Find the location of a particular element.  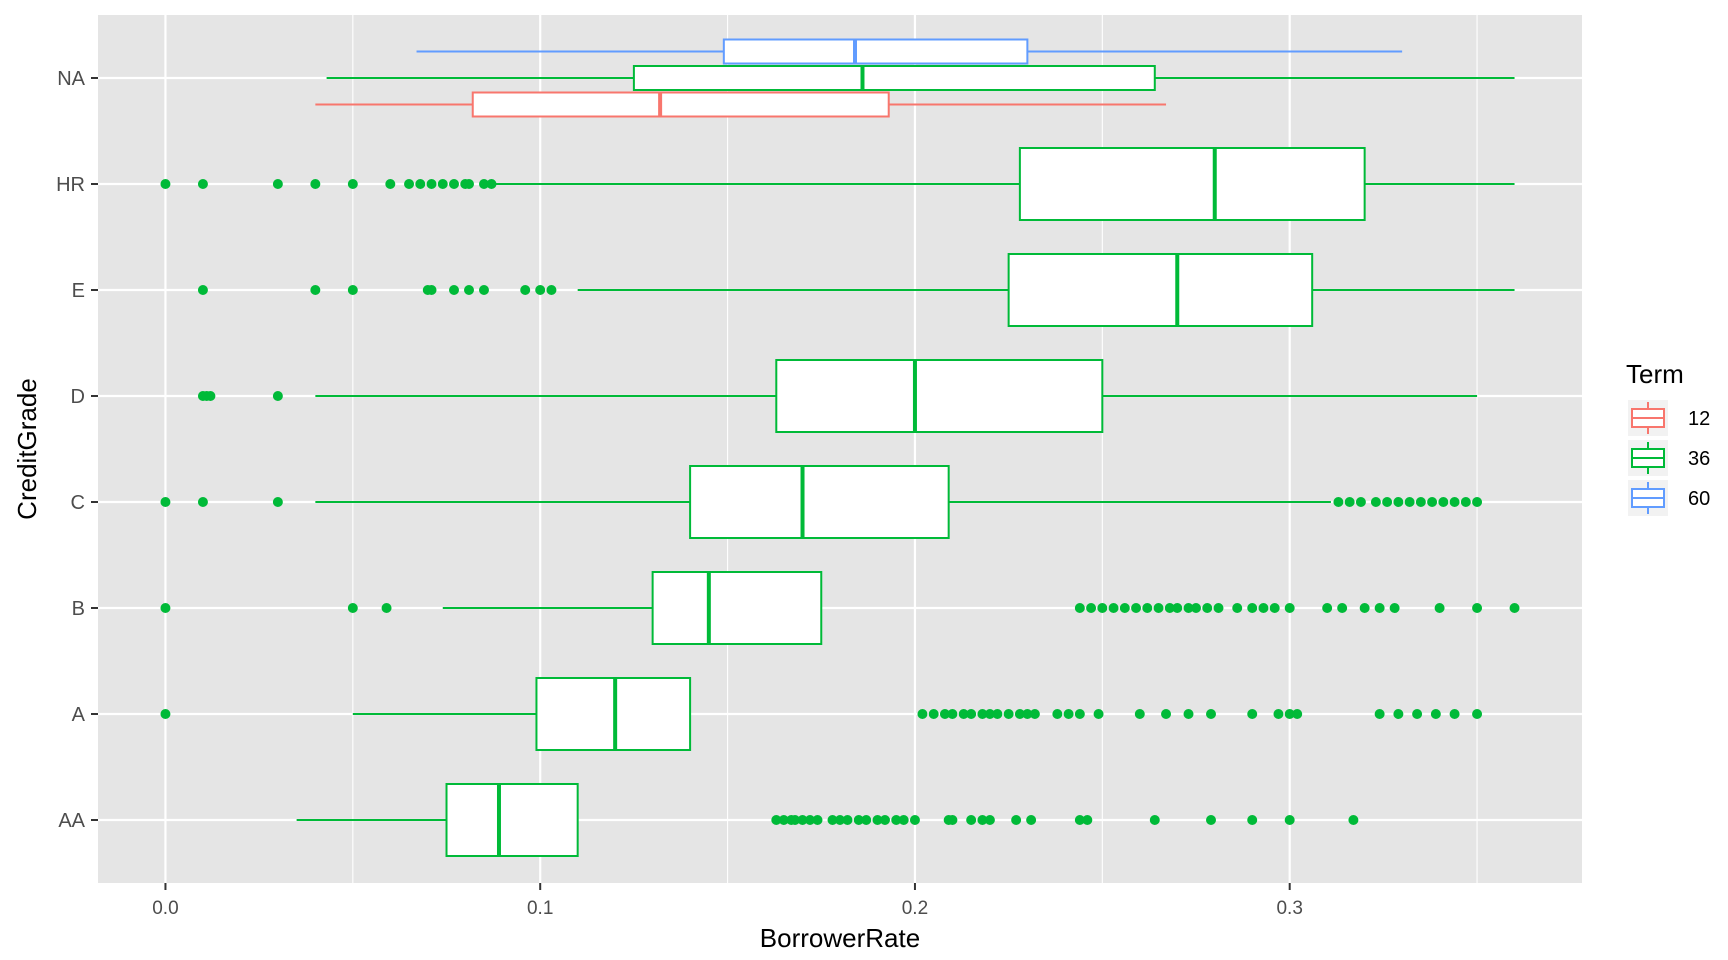

x-tick-label: 0.3 is located at coordinates (1289, 908).